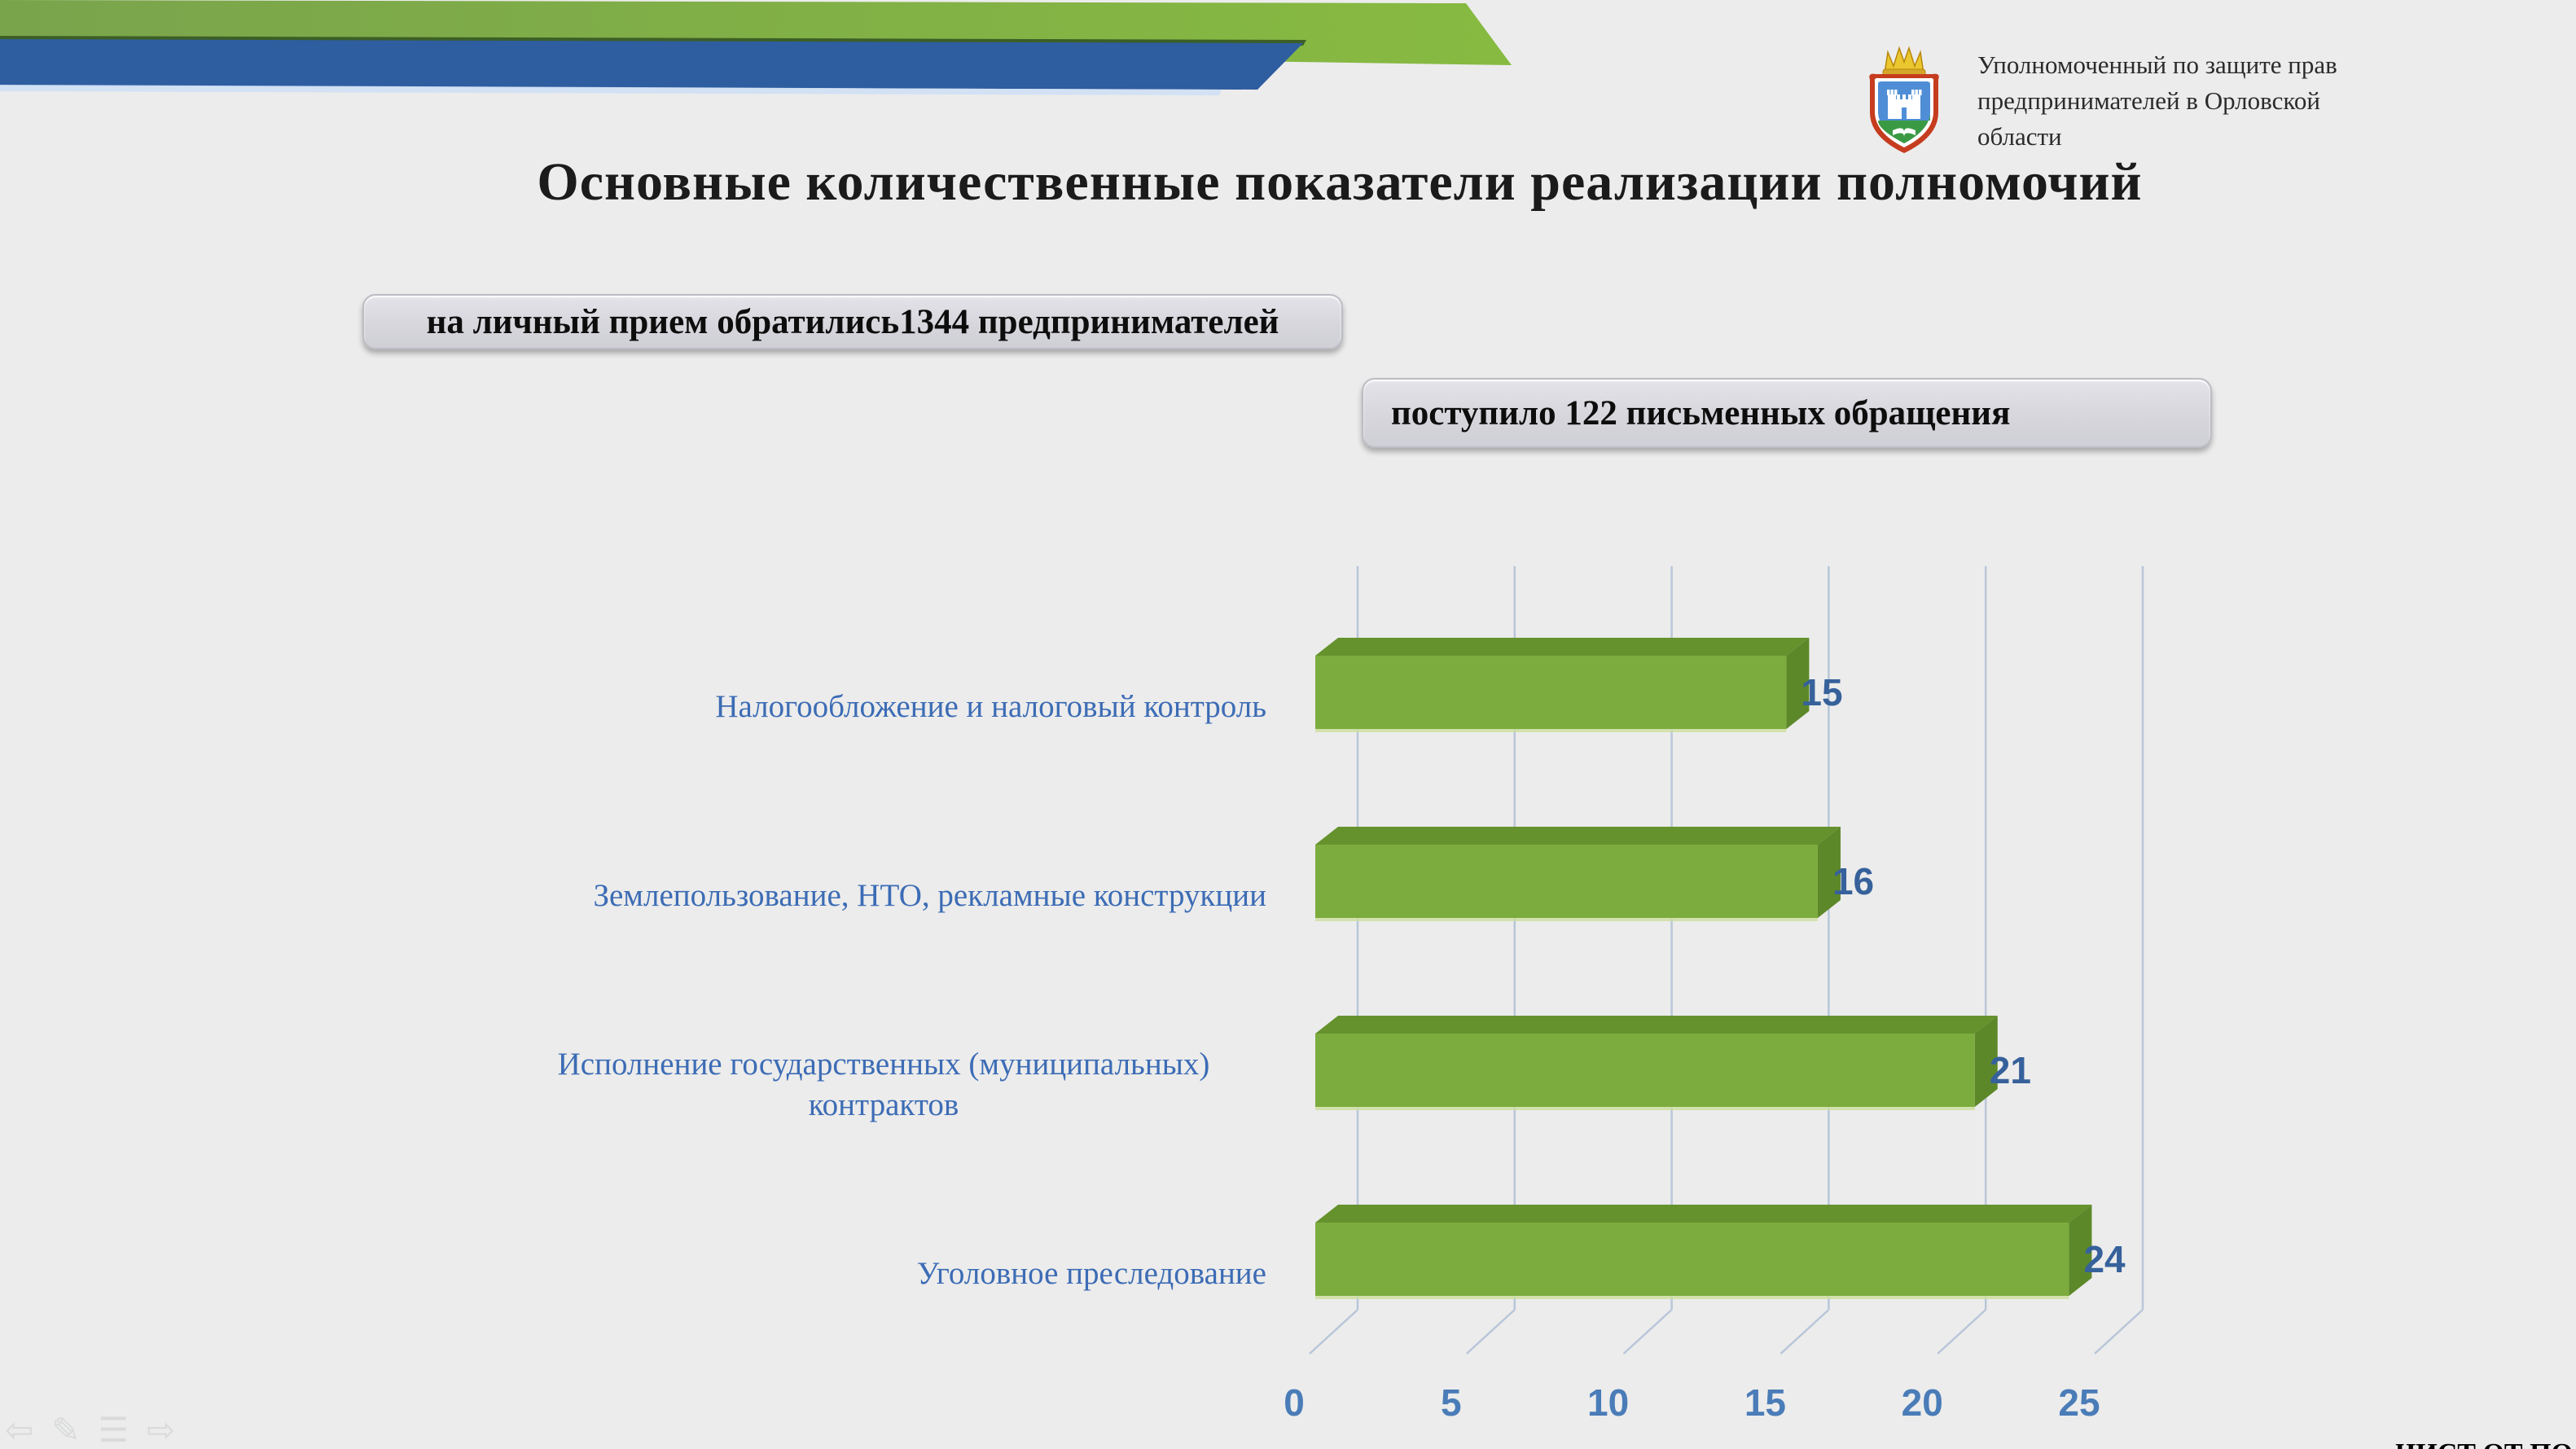 This screenshot has height=1449, width=2576. I want to click on shield, so click(1904, 113).